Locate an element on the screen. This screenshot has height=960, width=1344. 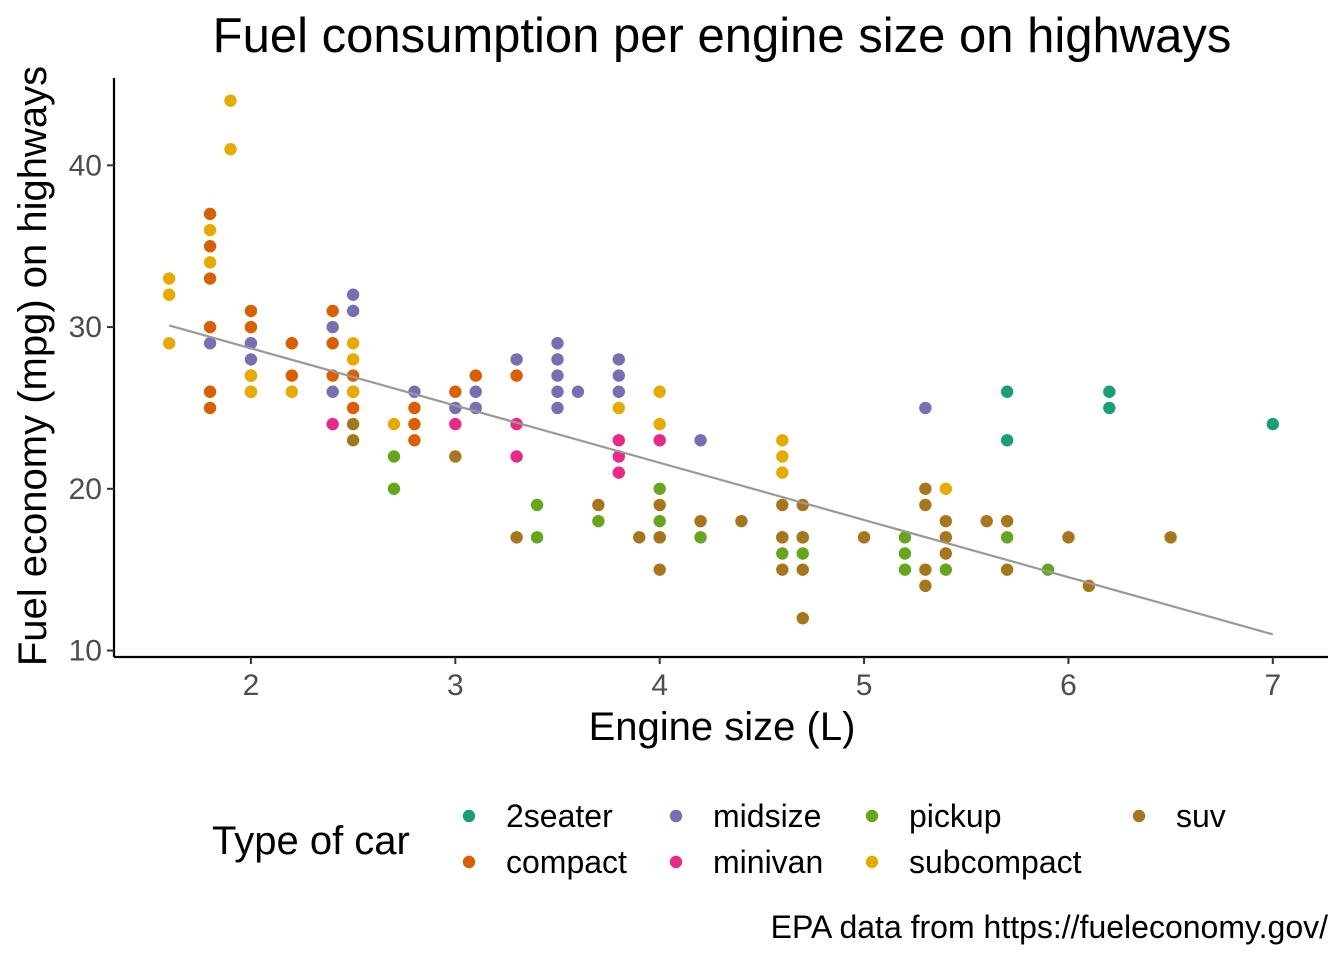
y-tick-label: 20 is located at coordinates (85, 489).